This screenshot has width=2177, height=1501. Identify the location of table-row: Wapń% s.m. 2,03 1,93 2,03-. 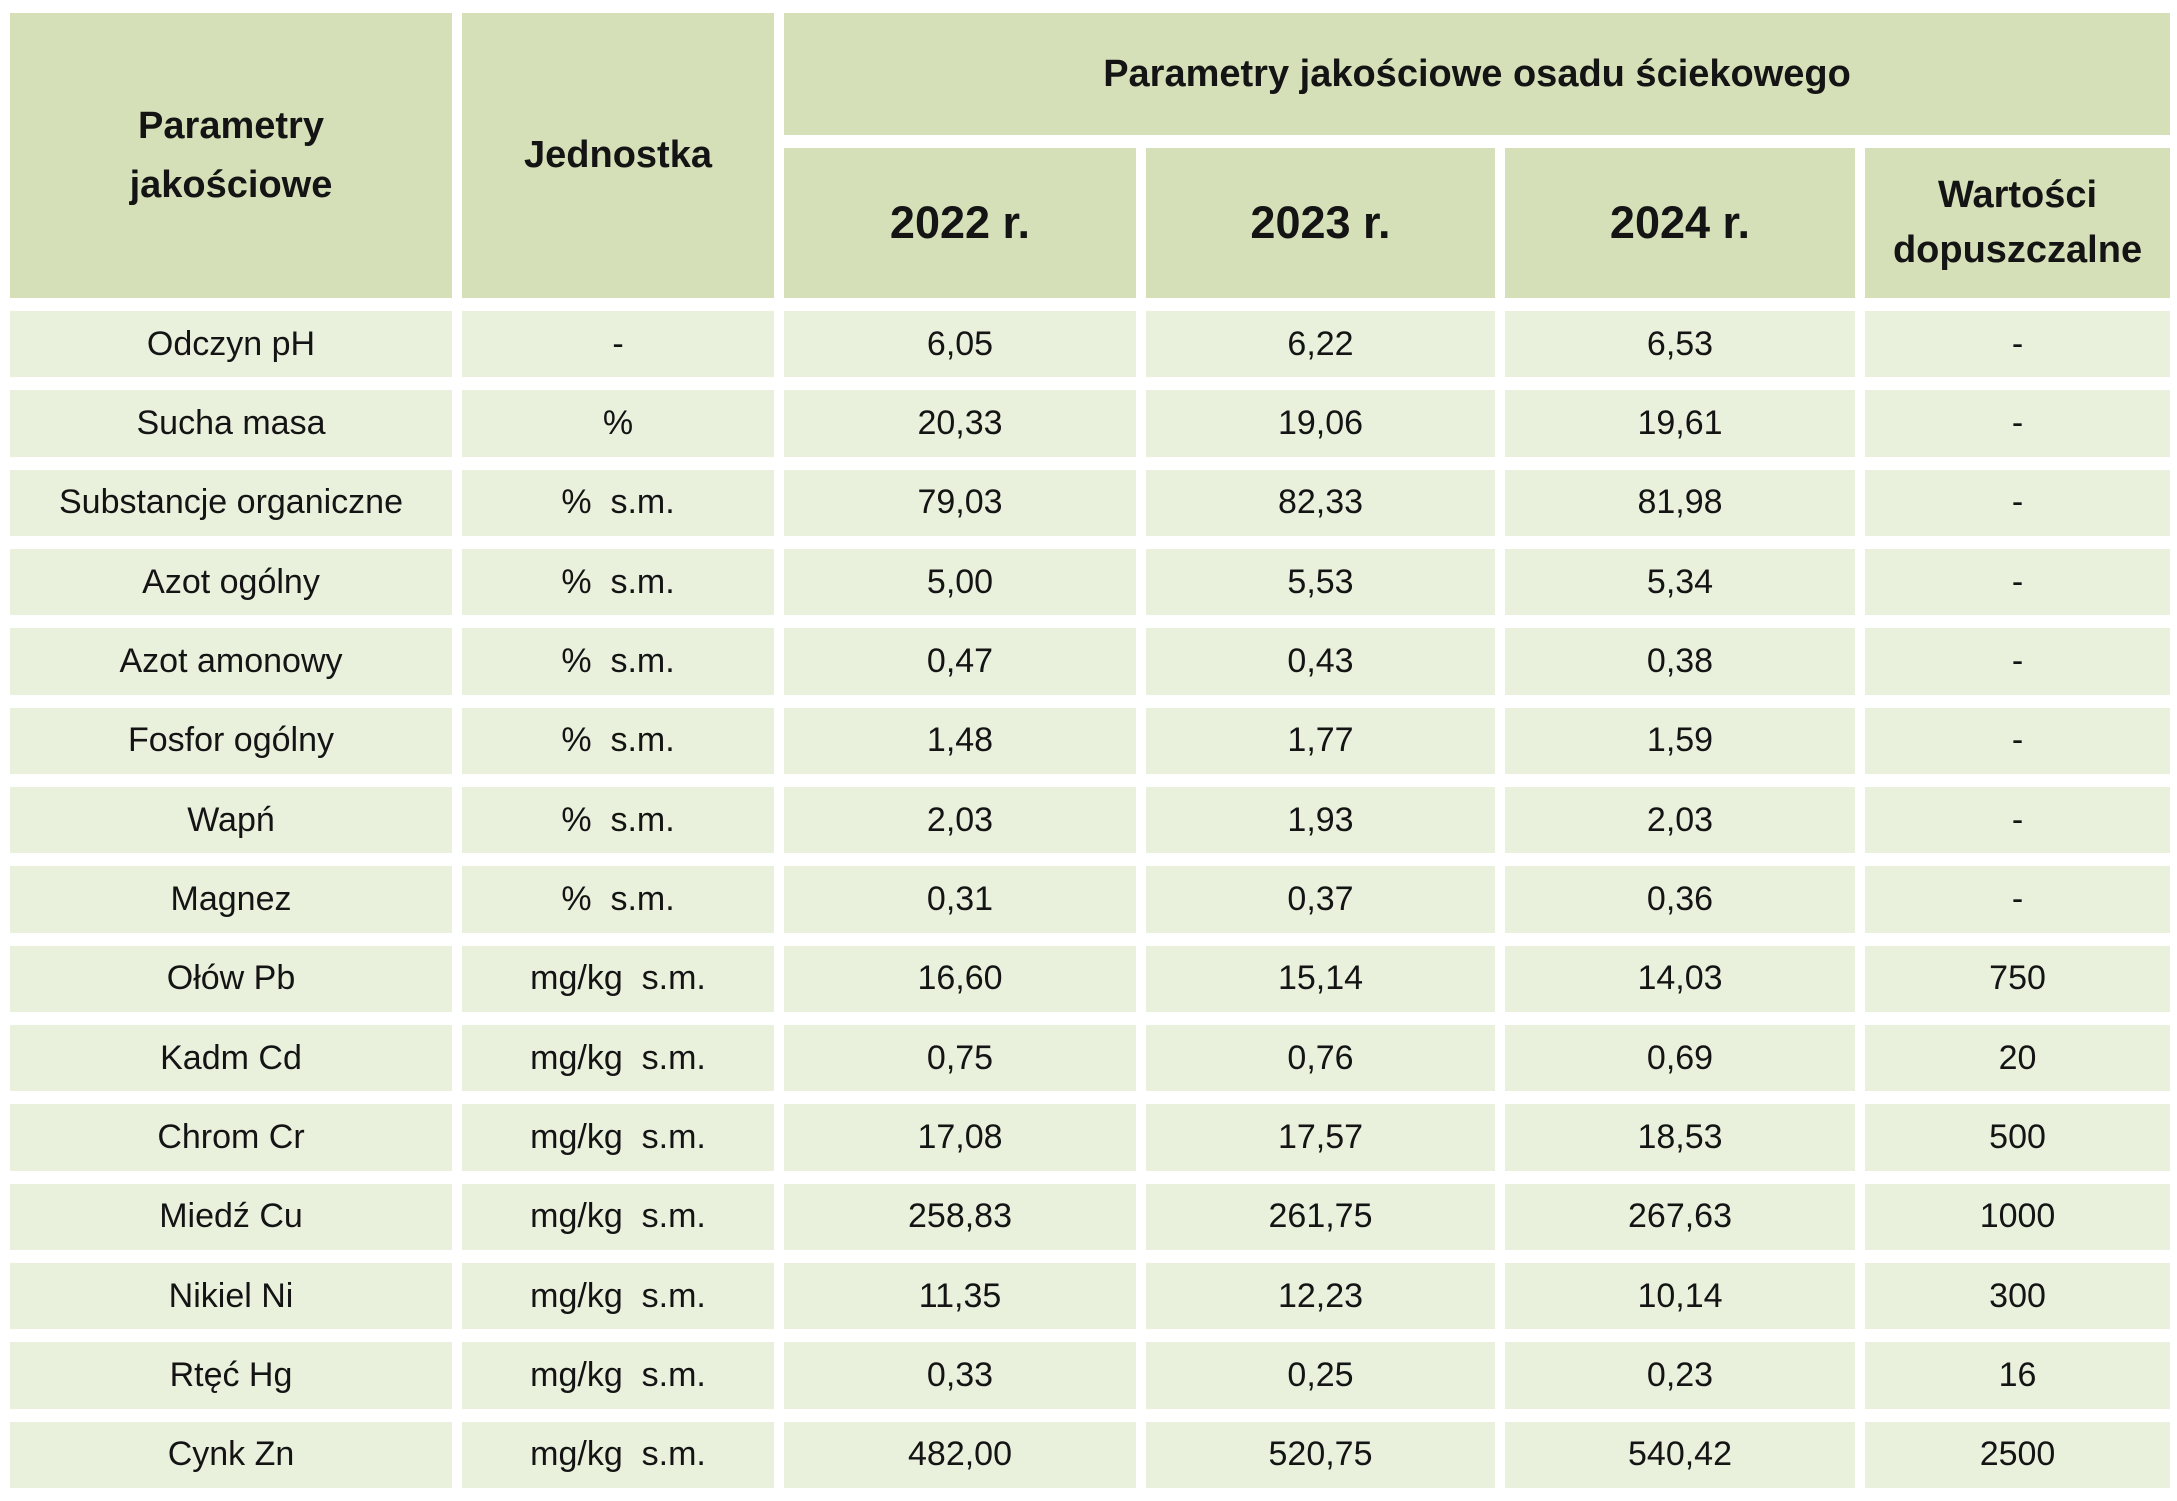
(1090, 820).